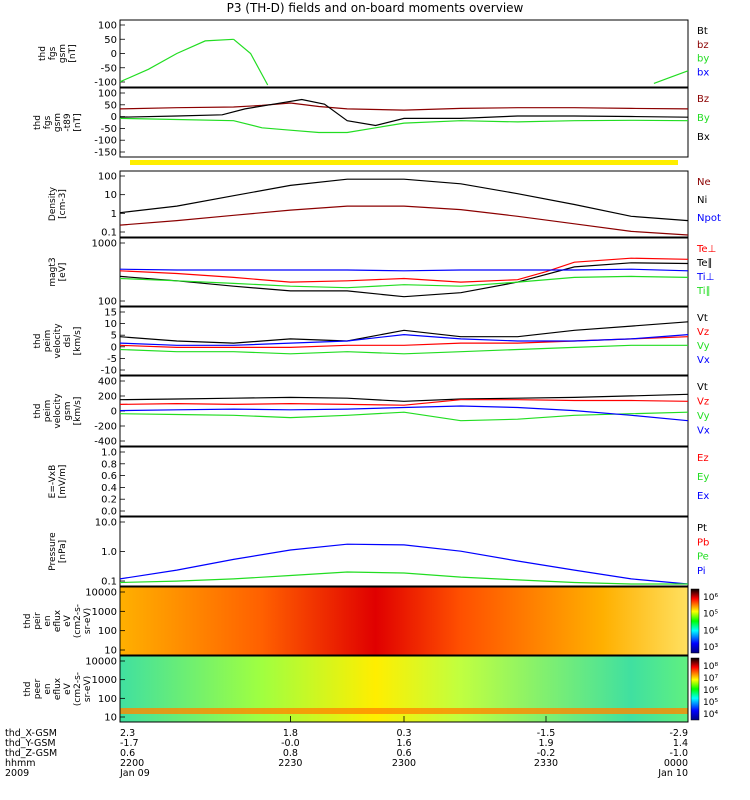 The width and height of the screenshot is (750, 800). Describe the element at coordinates (63, 551) in the screenshot. I see `y-axis-label: [nPa]` at that location.